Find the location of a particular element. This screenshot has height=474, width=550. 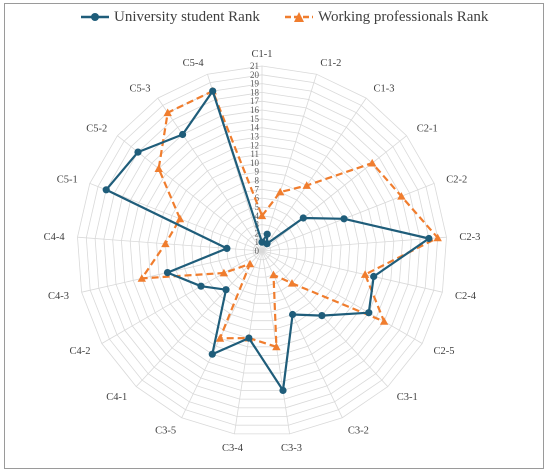

radial-tick-label: 1 is located at coordinates (257, 242).